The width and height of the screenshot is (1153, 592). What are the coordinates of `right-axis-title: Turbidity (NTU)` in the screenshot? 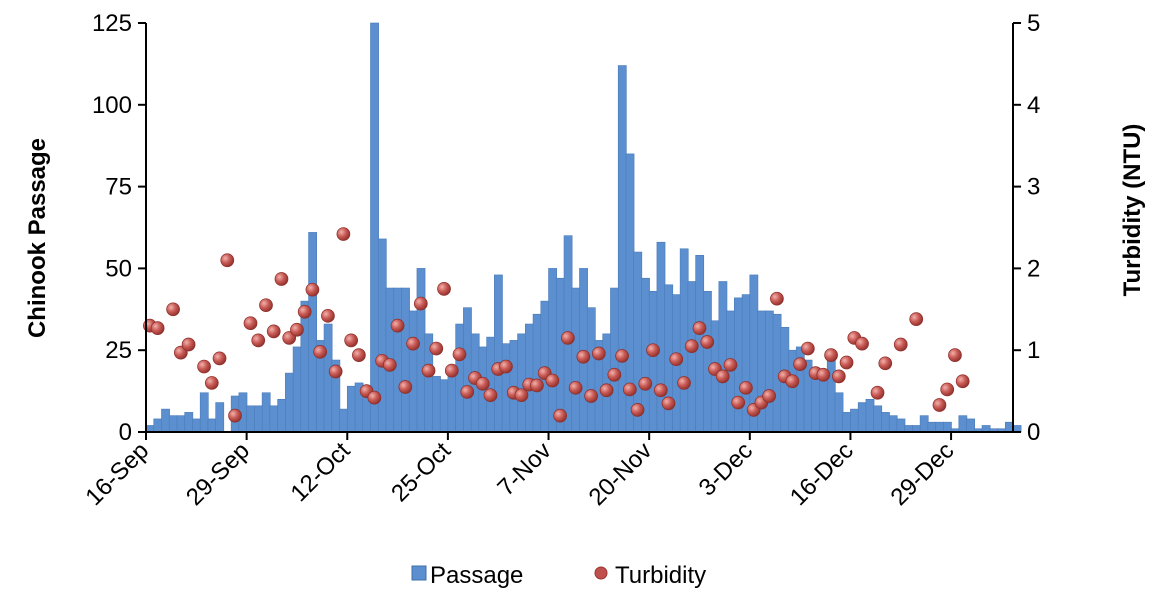 It's located at (1132, 210).